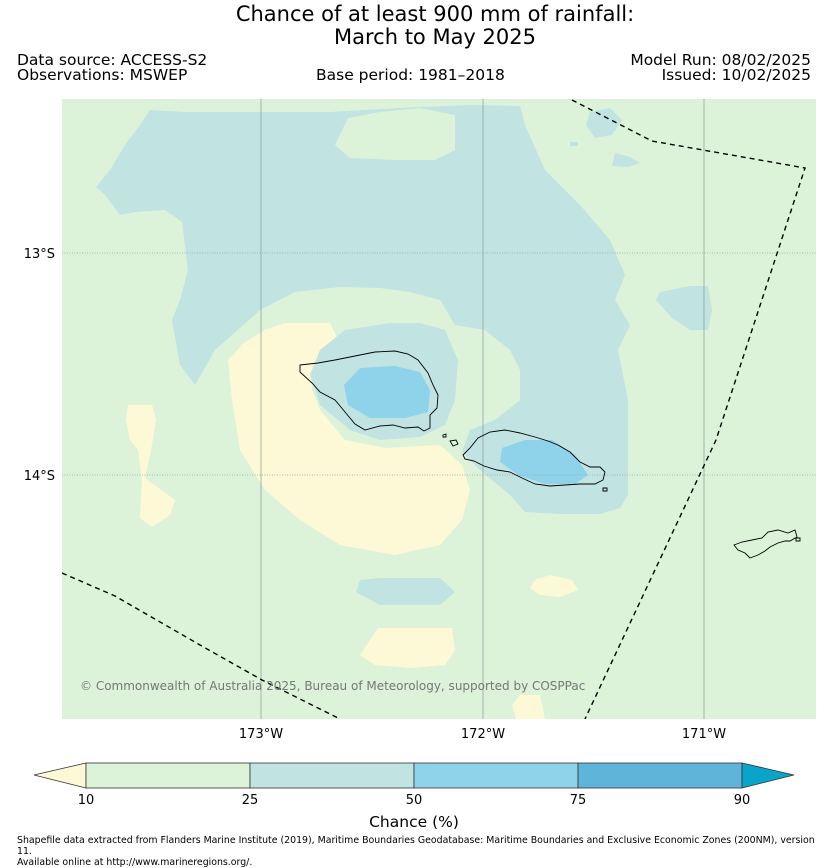  Describe the element at coordinates (704, 734) in the screenshot. I see `lon-label-171w: 171°W` at that location.